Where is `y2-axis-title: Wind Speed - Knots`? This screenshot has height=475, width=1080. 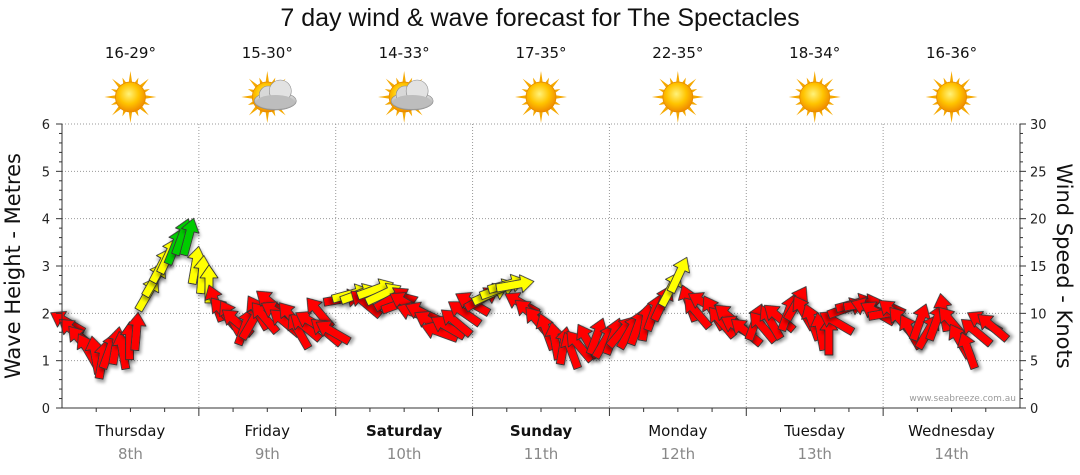
y2-axis-title: Wind Speed - Knots is located at coordinates (1064, 265).